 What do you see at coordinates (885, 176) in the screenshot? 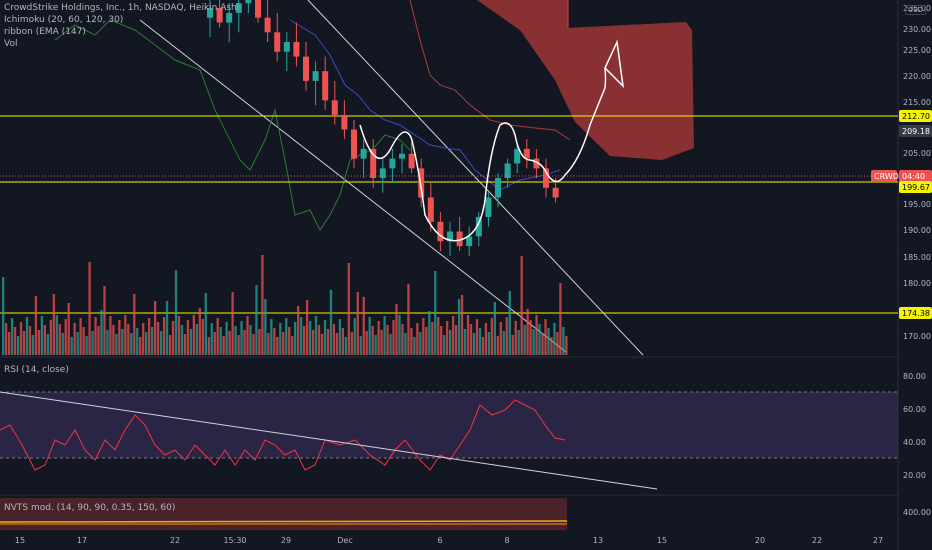
I see `price-badge: CRWD` at bounding box center [885, 176].